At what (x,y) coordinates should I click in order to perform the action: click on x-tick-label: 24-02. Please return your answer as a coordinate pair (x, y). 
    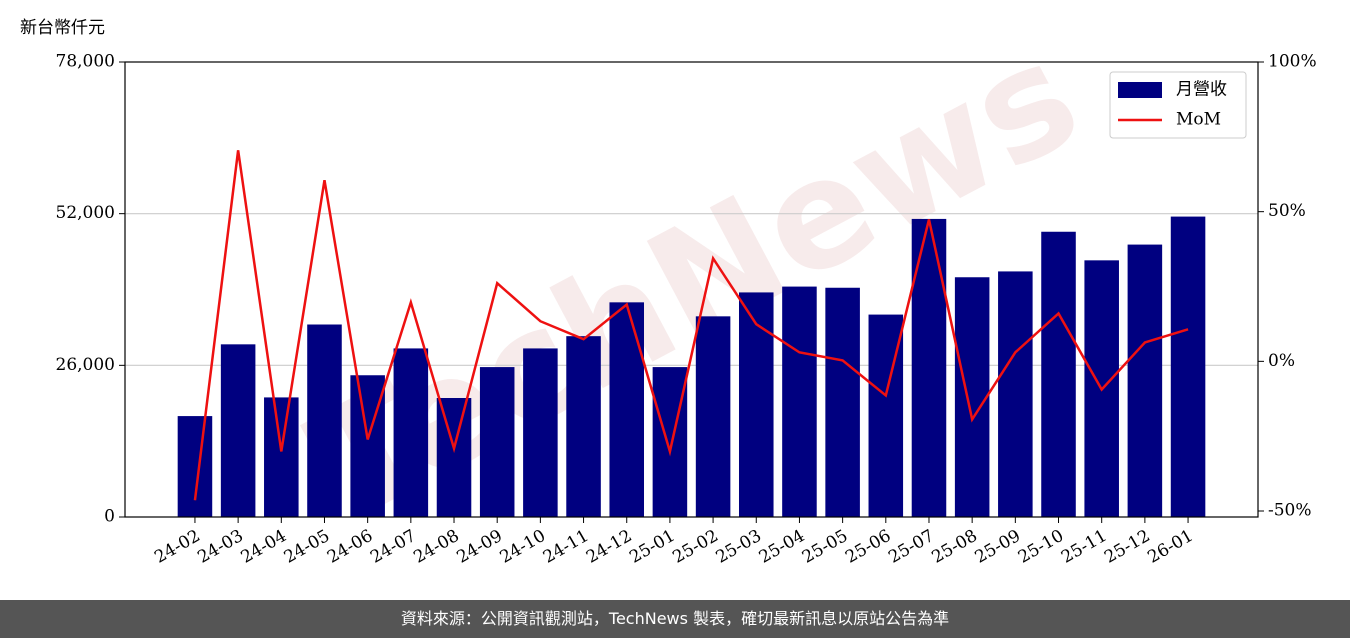
    Looking at the image, I should click on (177, 547).